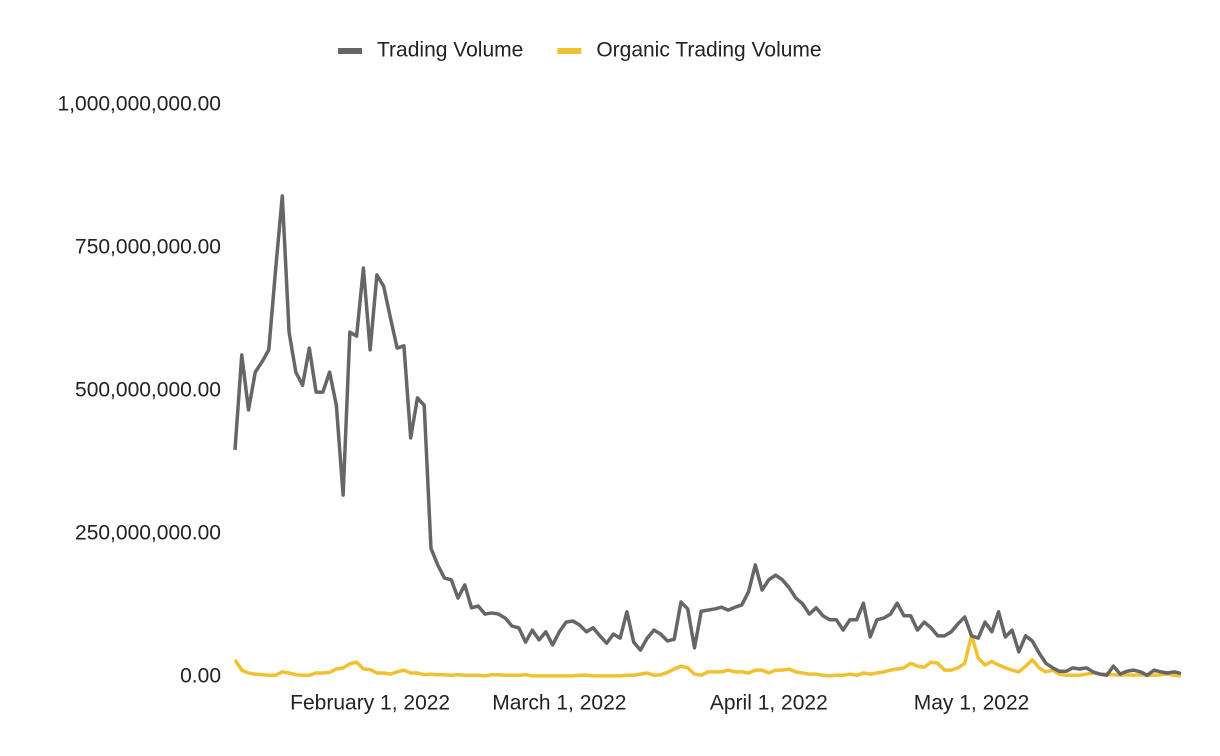 This screenshot has width=1220, height=756. Describe the element at coordinates (148, 533) in the screenshot. I see `y-tick-label: 250,000,000.00` at that location.